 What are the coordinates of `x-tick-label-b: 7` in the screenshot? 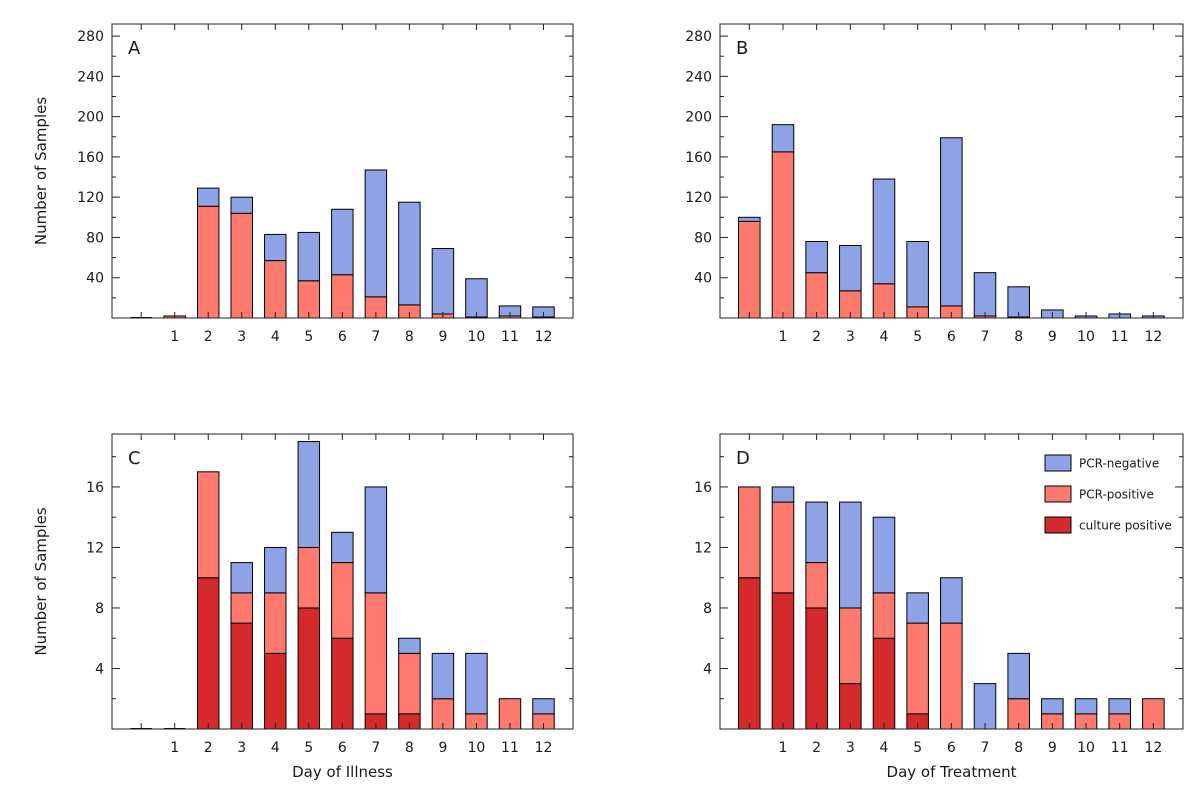 It's located at (985, 337).